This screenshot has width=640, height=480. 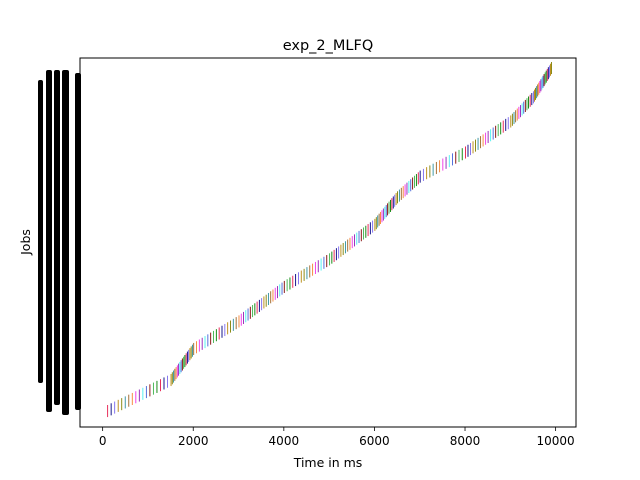 I want to click on x-tick-label: 2000, so click(x=193, y=441).